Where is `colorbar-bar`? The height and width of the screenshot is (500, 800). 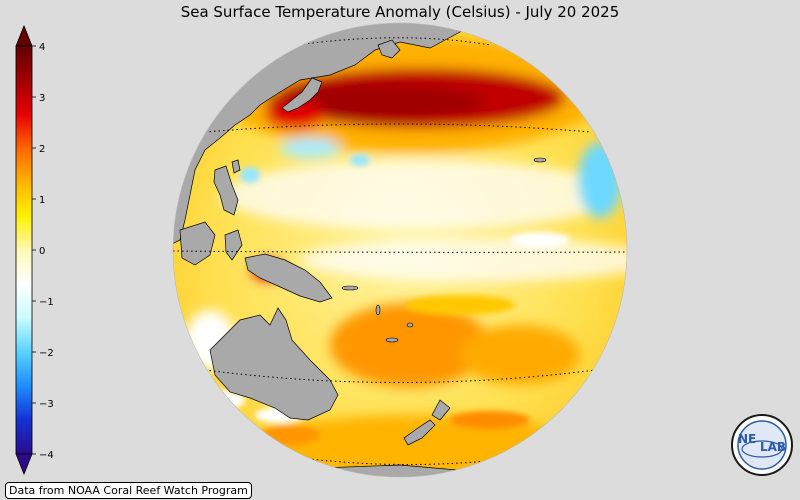
colorbar-bar is located at coordinates (24, 250).